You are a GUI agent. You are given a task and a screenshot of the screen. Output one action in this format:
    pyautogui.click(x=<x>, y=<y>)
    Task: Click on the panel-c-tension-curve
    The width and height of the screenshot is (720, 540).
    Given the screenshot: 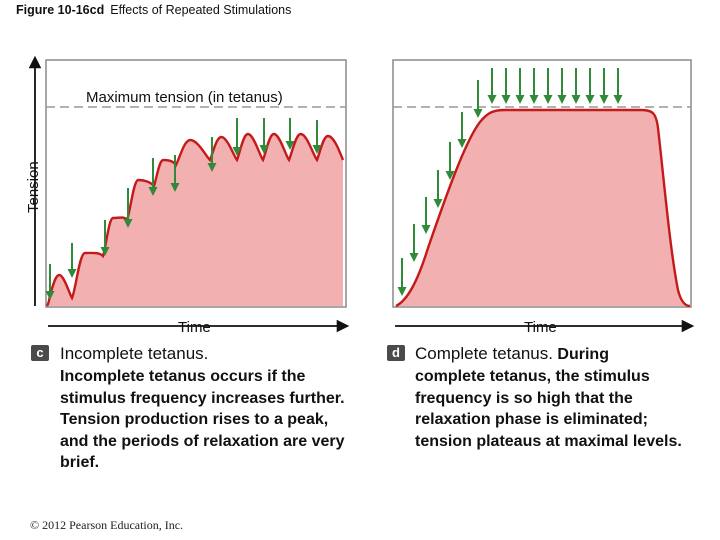 What is the action you would take?
    pyautogui.click(x=195, y=219)
    